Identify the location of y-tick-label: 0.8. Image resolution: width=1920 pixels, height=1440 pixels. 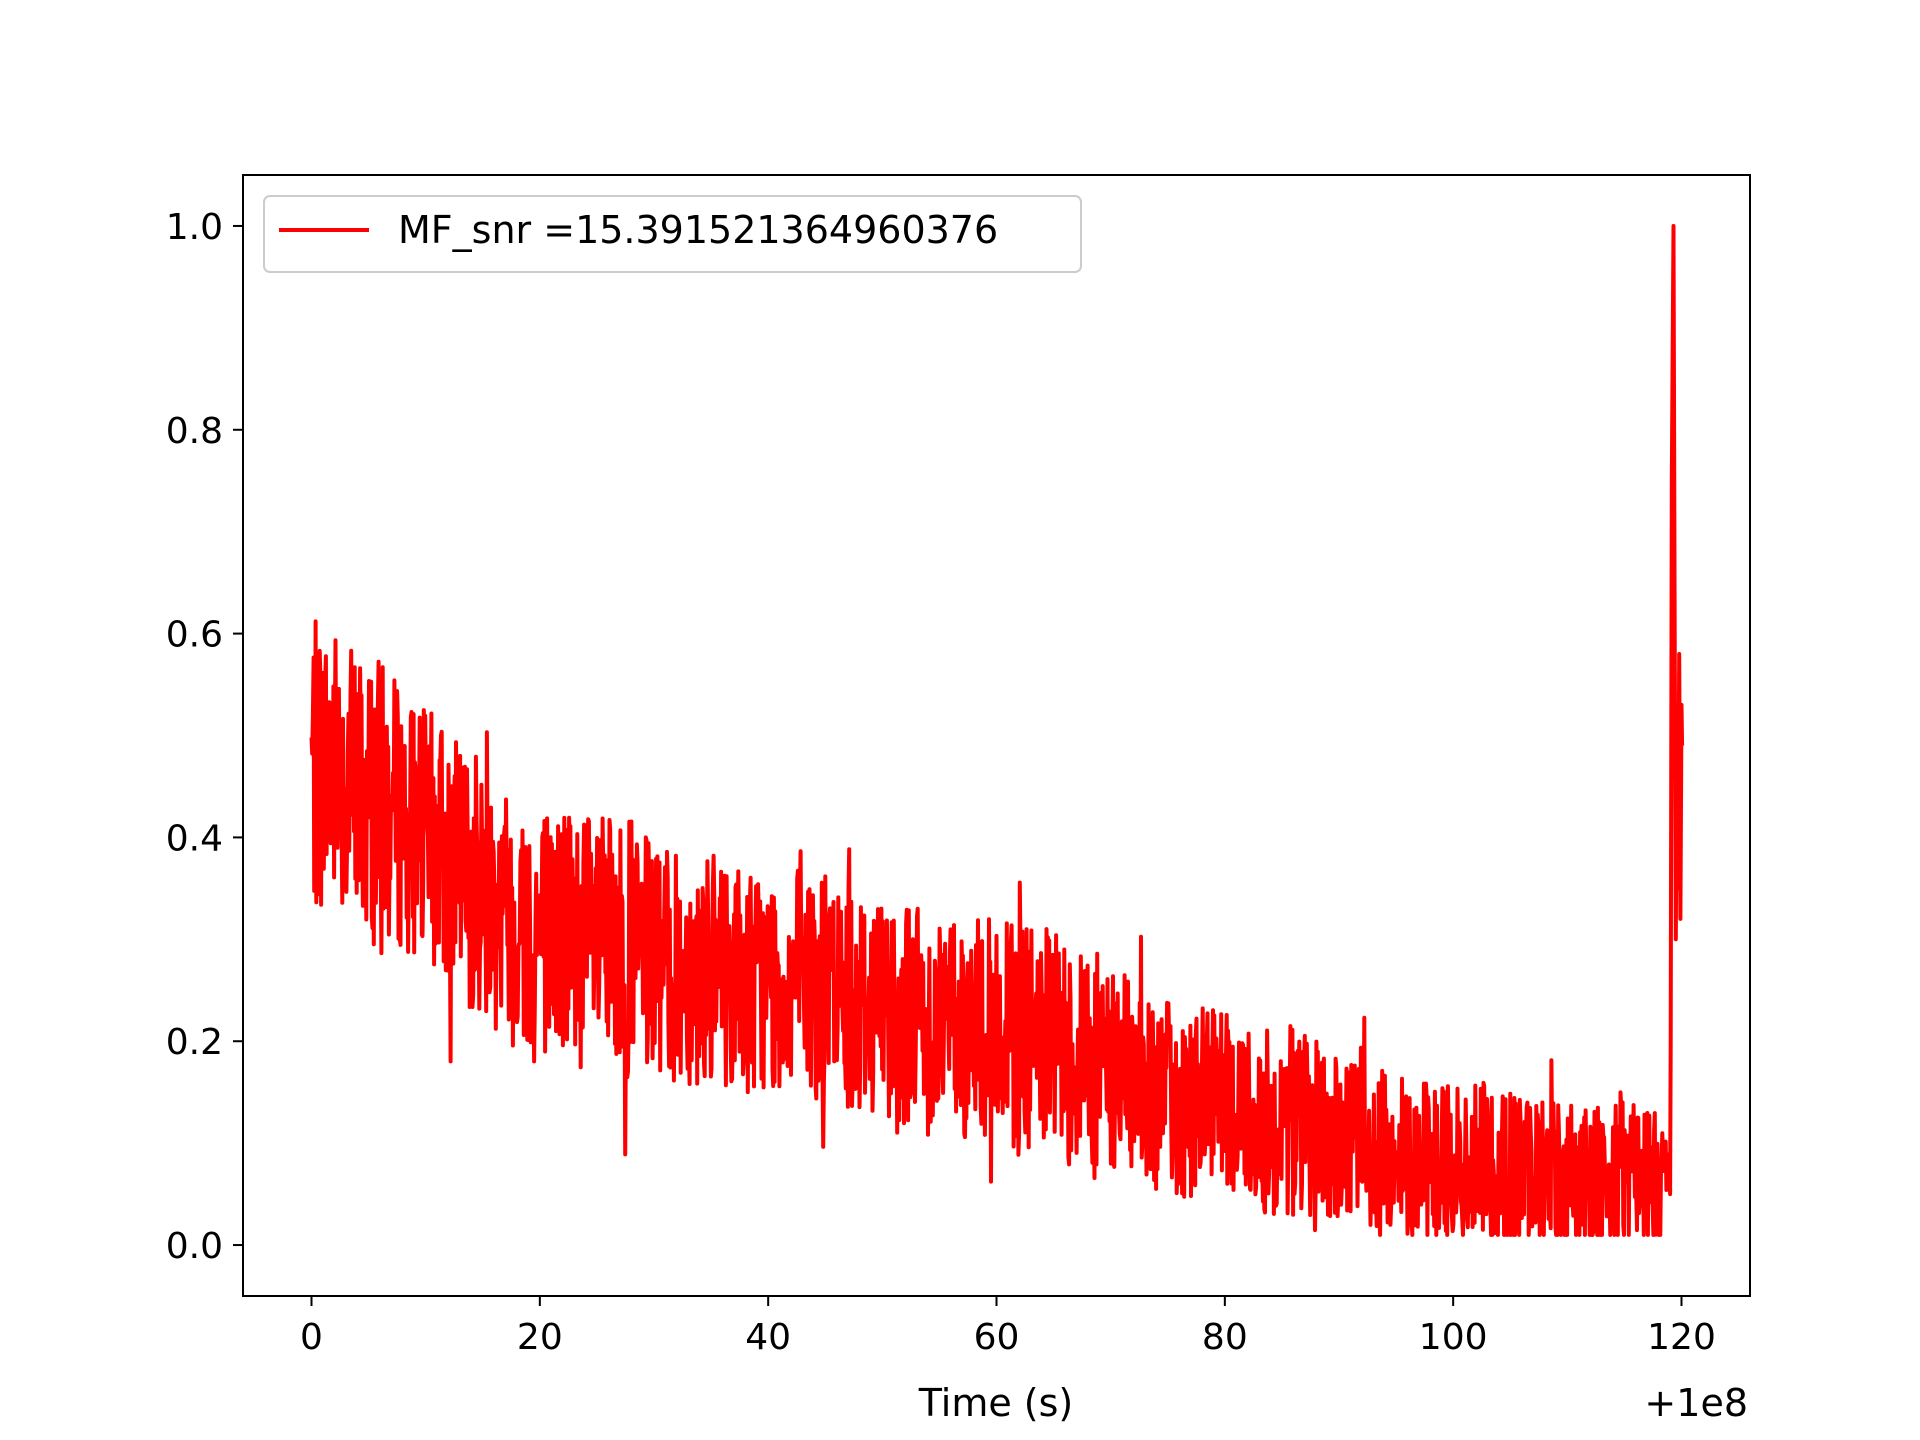
(194, 431).